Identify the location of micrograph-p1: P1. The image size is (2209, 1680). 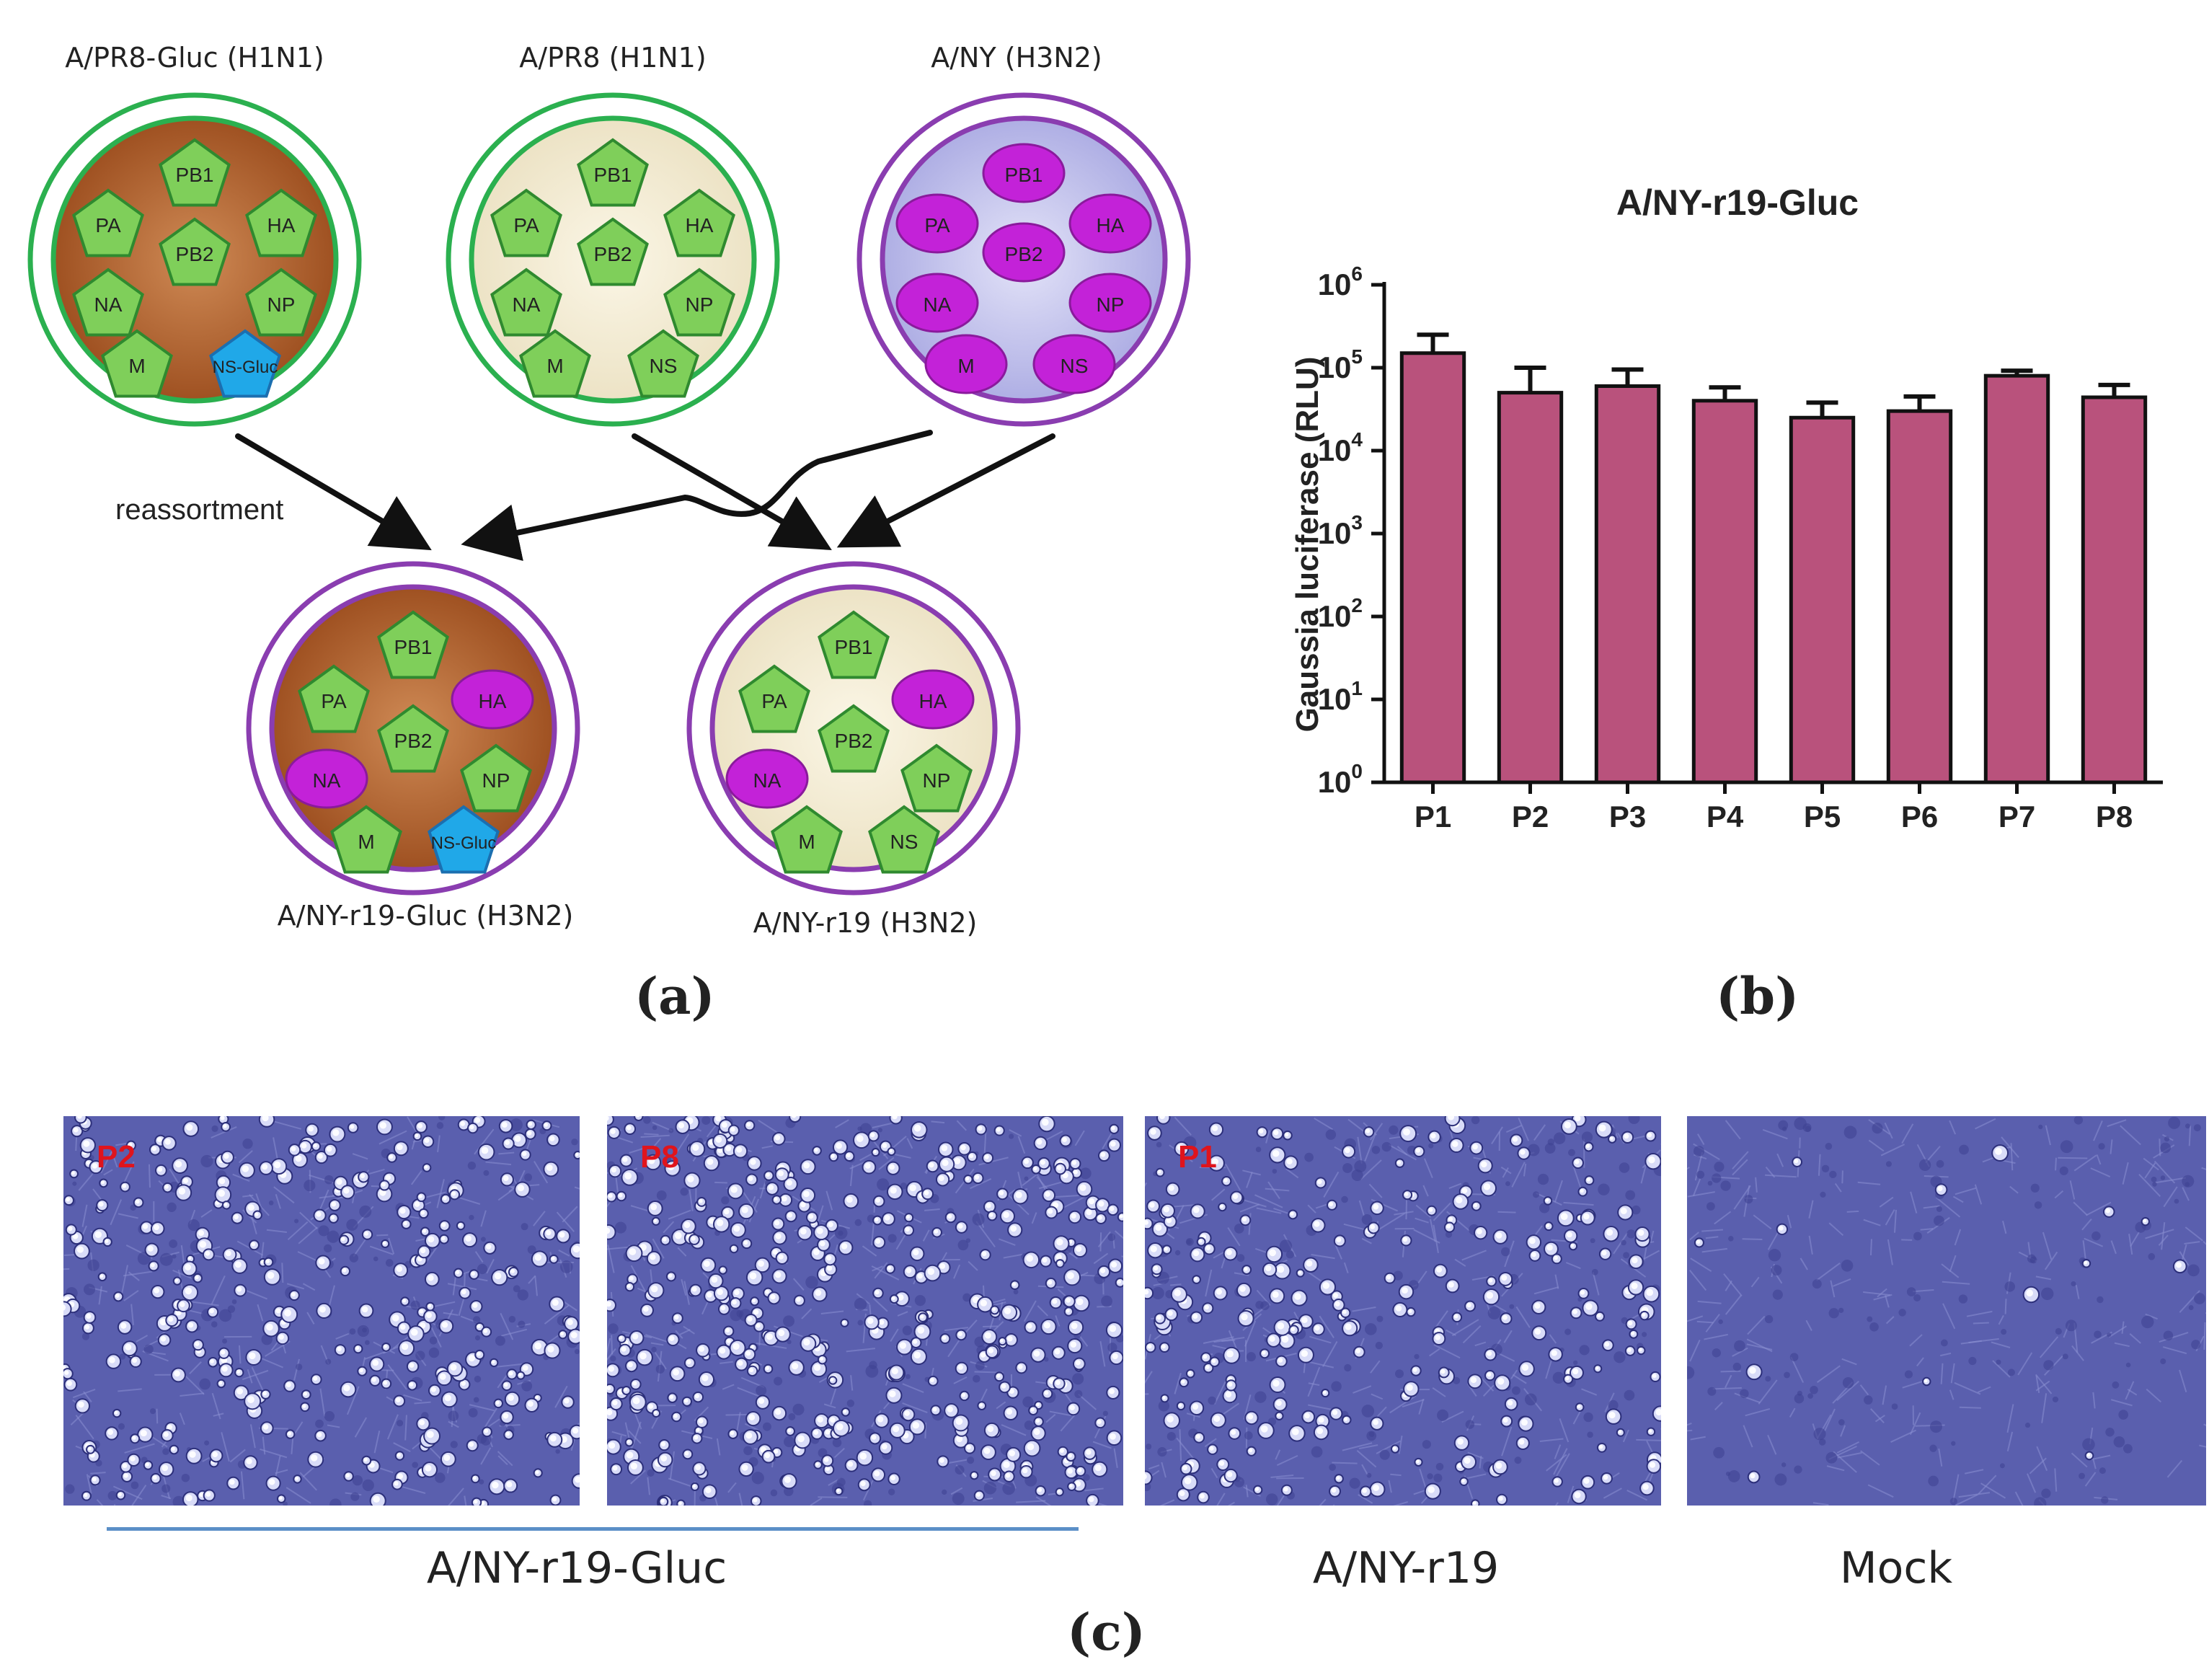
(1403, 1311).